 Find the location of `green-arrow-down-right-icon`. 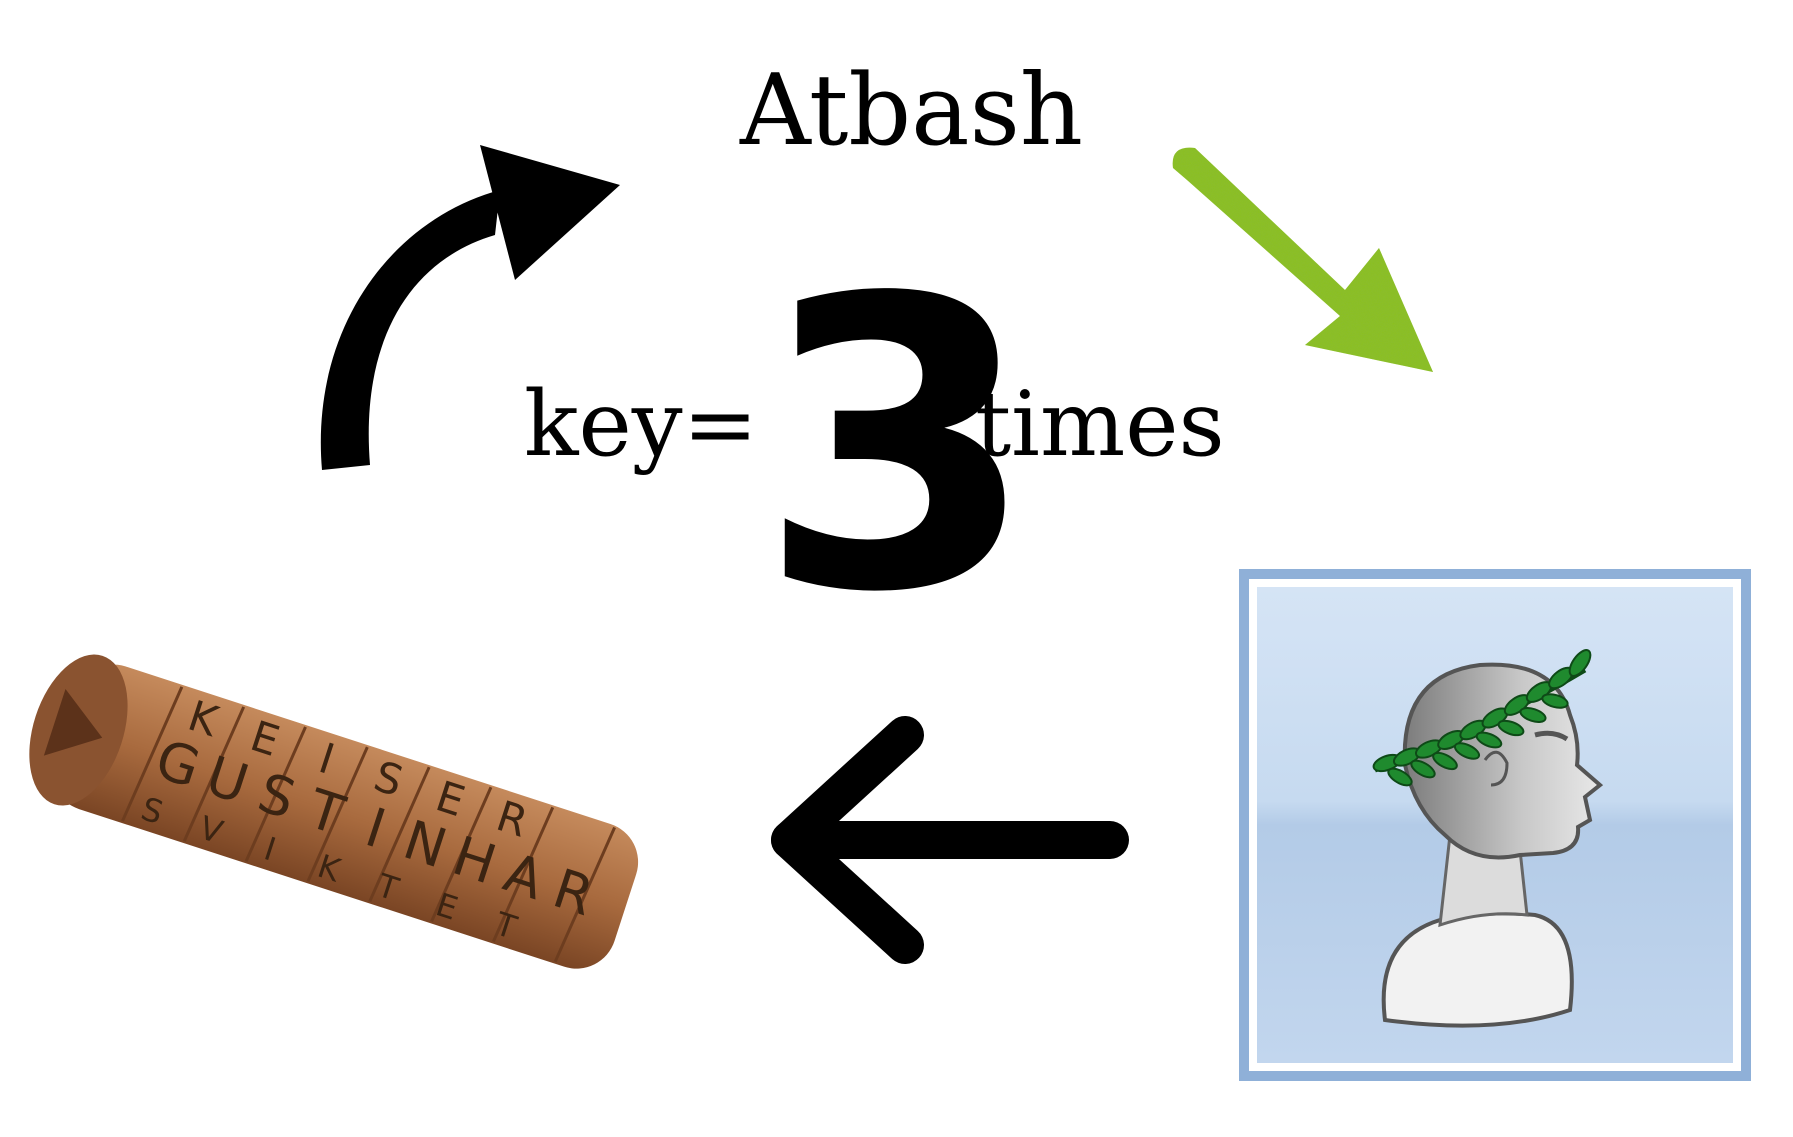

green-arrow-down-right-icon is located at coordinates (1315, 275).